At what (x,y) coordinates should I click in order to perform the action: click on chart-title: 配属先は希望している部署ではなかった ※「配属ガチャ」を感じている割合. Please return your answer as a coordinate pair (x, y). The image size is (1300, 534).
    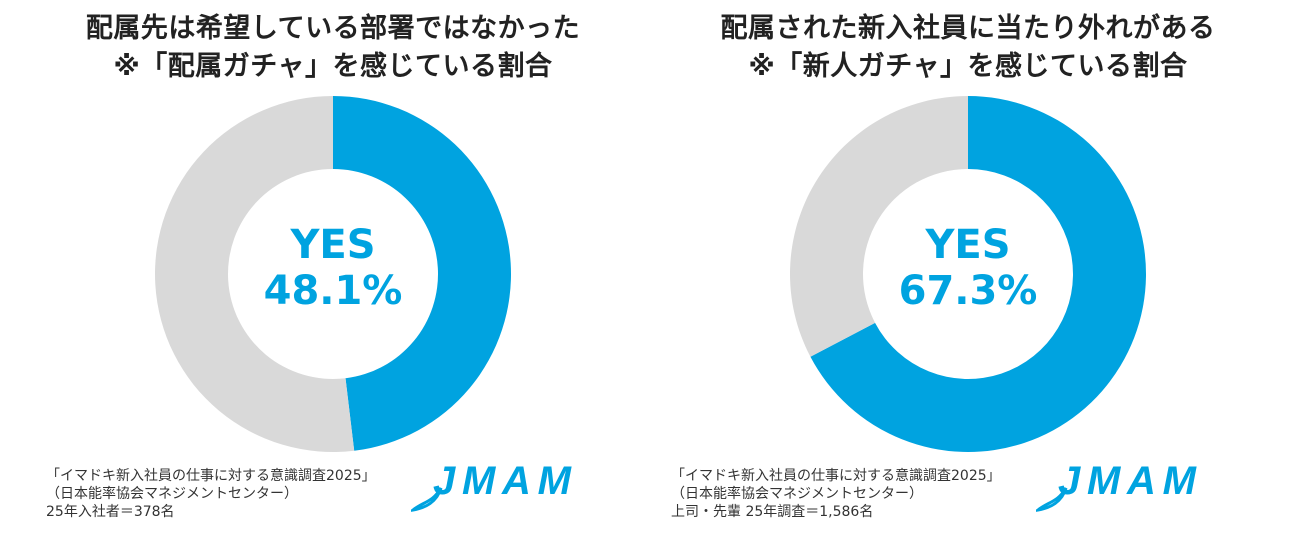
    Looking at the image, I should click on (333, 48).